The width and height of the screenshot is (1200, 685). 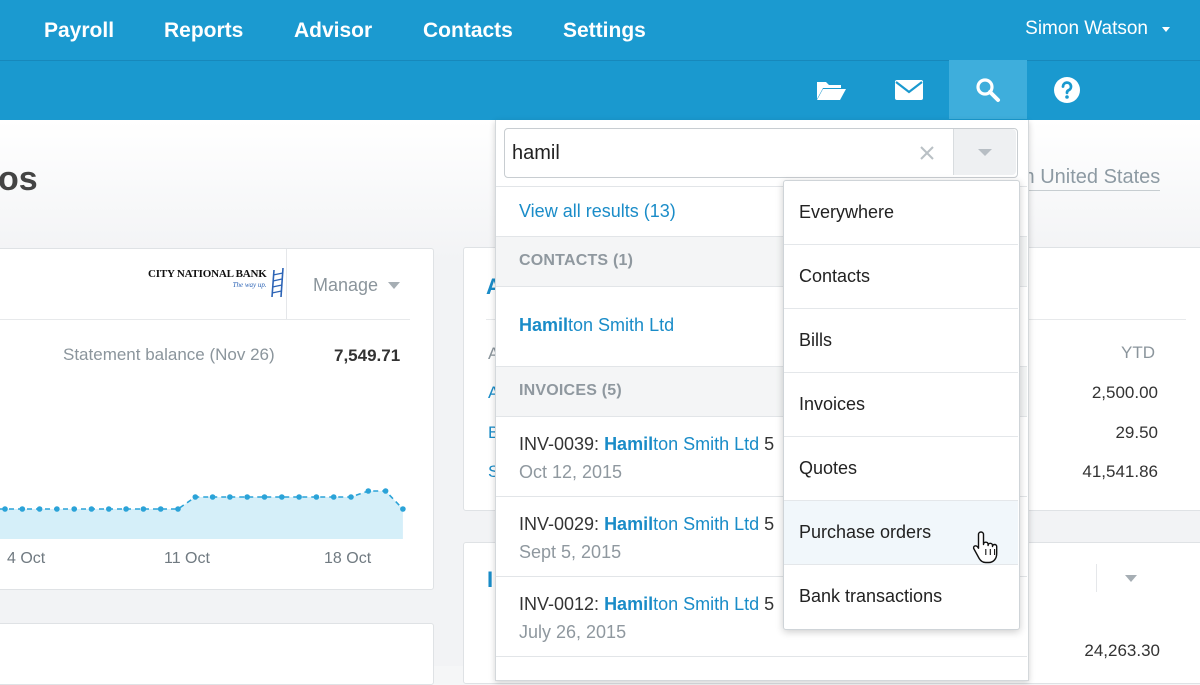 I want to click on organisation-link: m United States, so click(x=1089, y=178).